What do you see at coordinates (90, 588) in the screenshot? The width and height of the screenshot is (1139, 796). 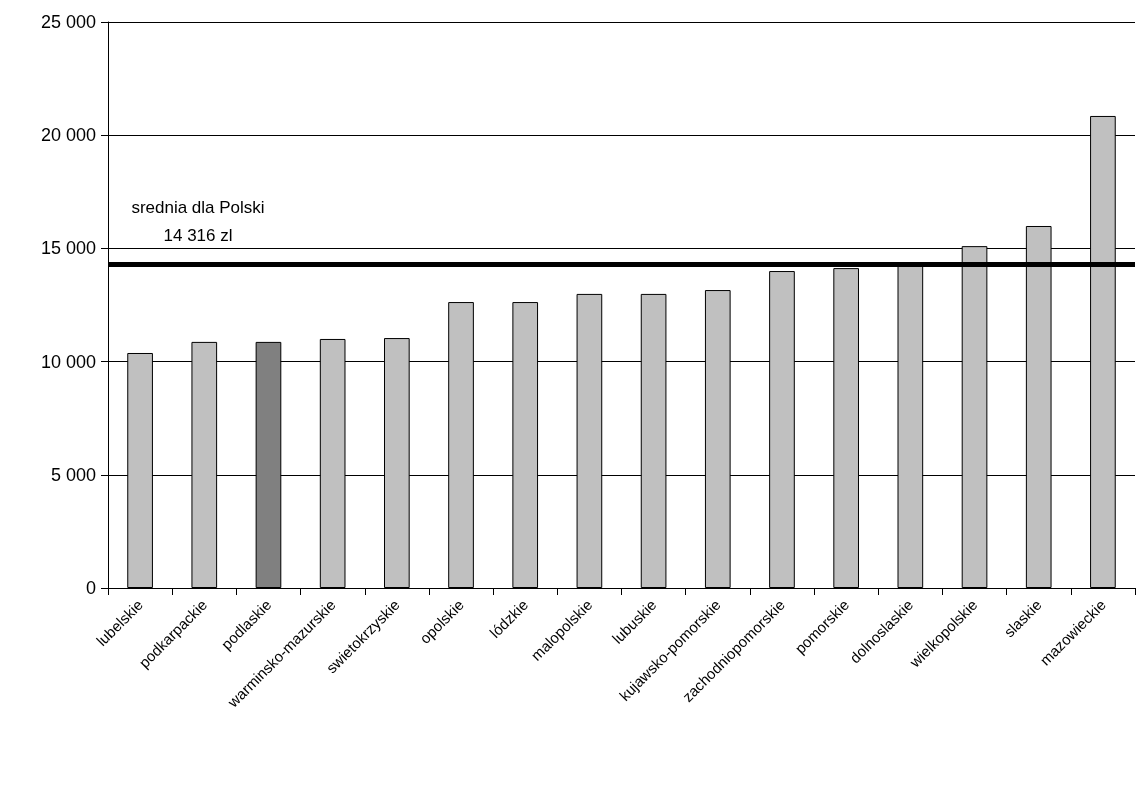 I see `y-tick-label: 0` at bounding box center [90, 588].